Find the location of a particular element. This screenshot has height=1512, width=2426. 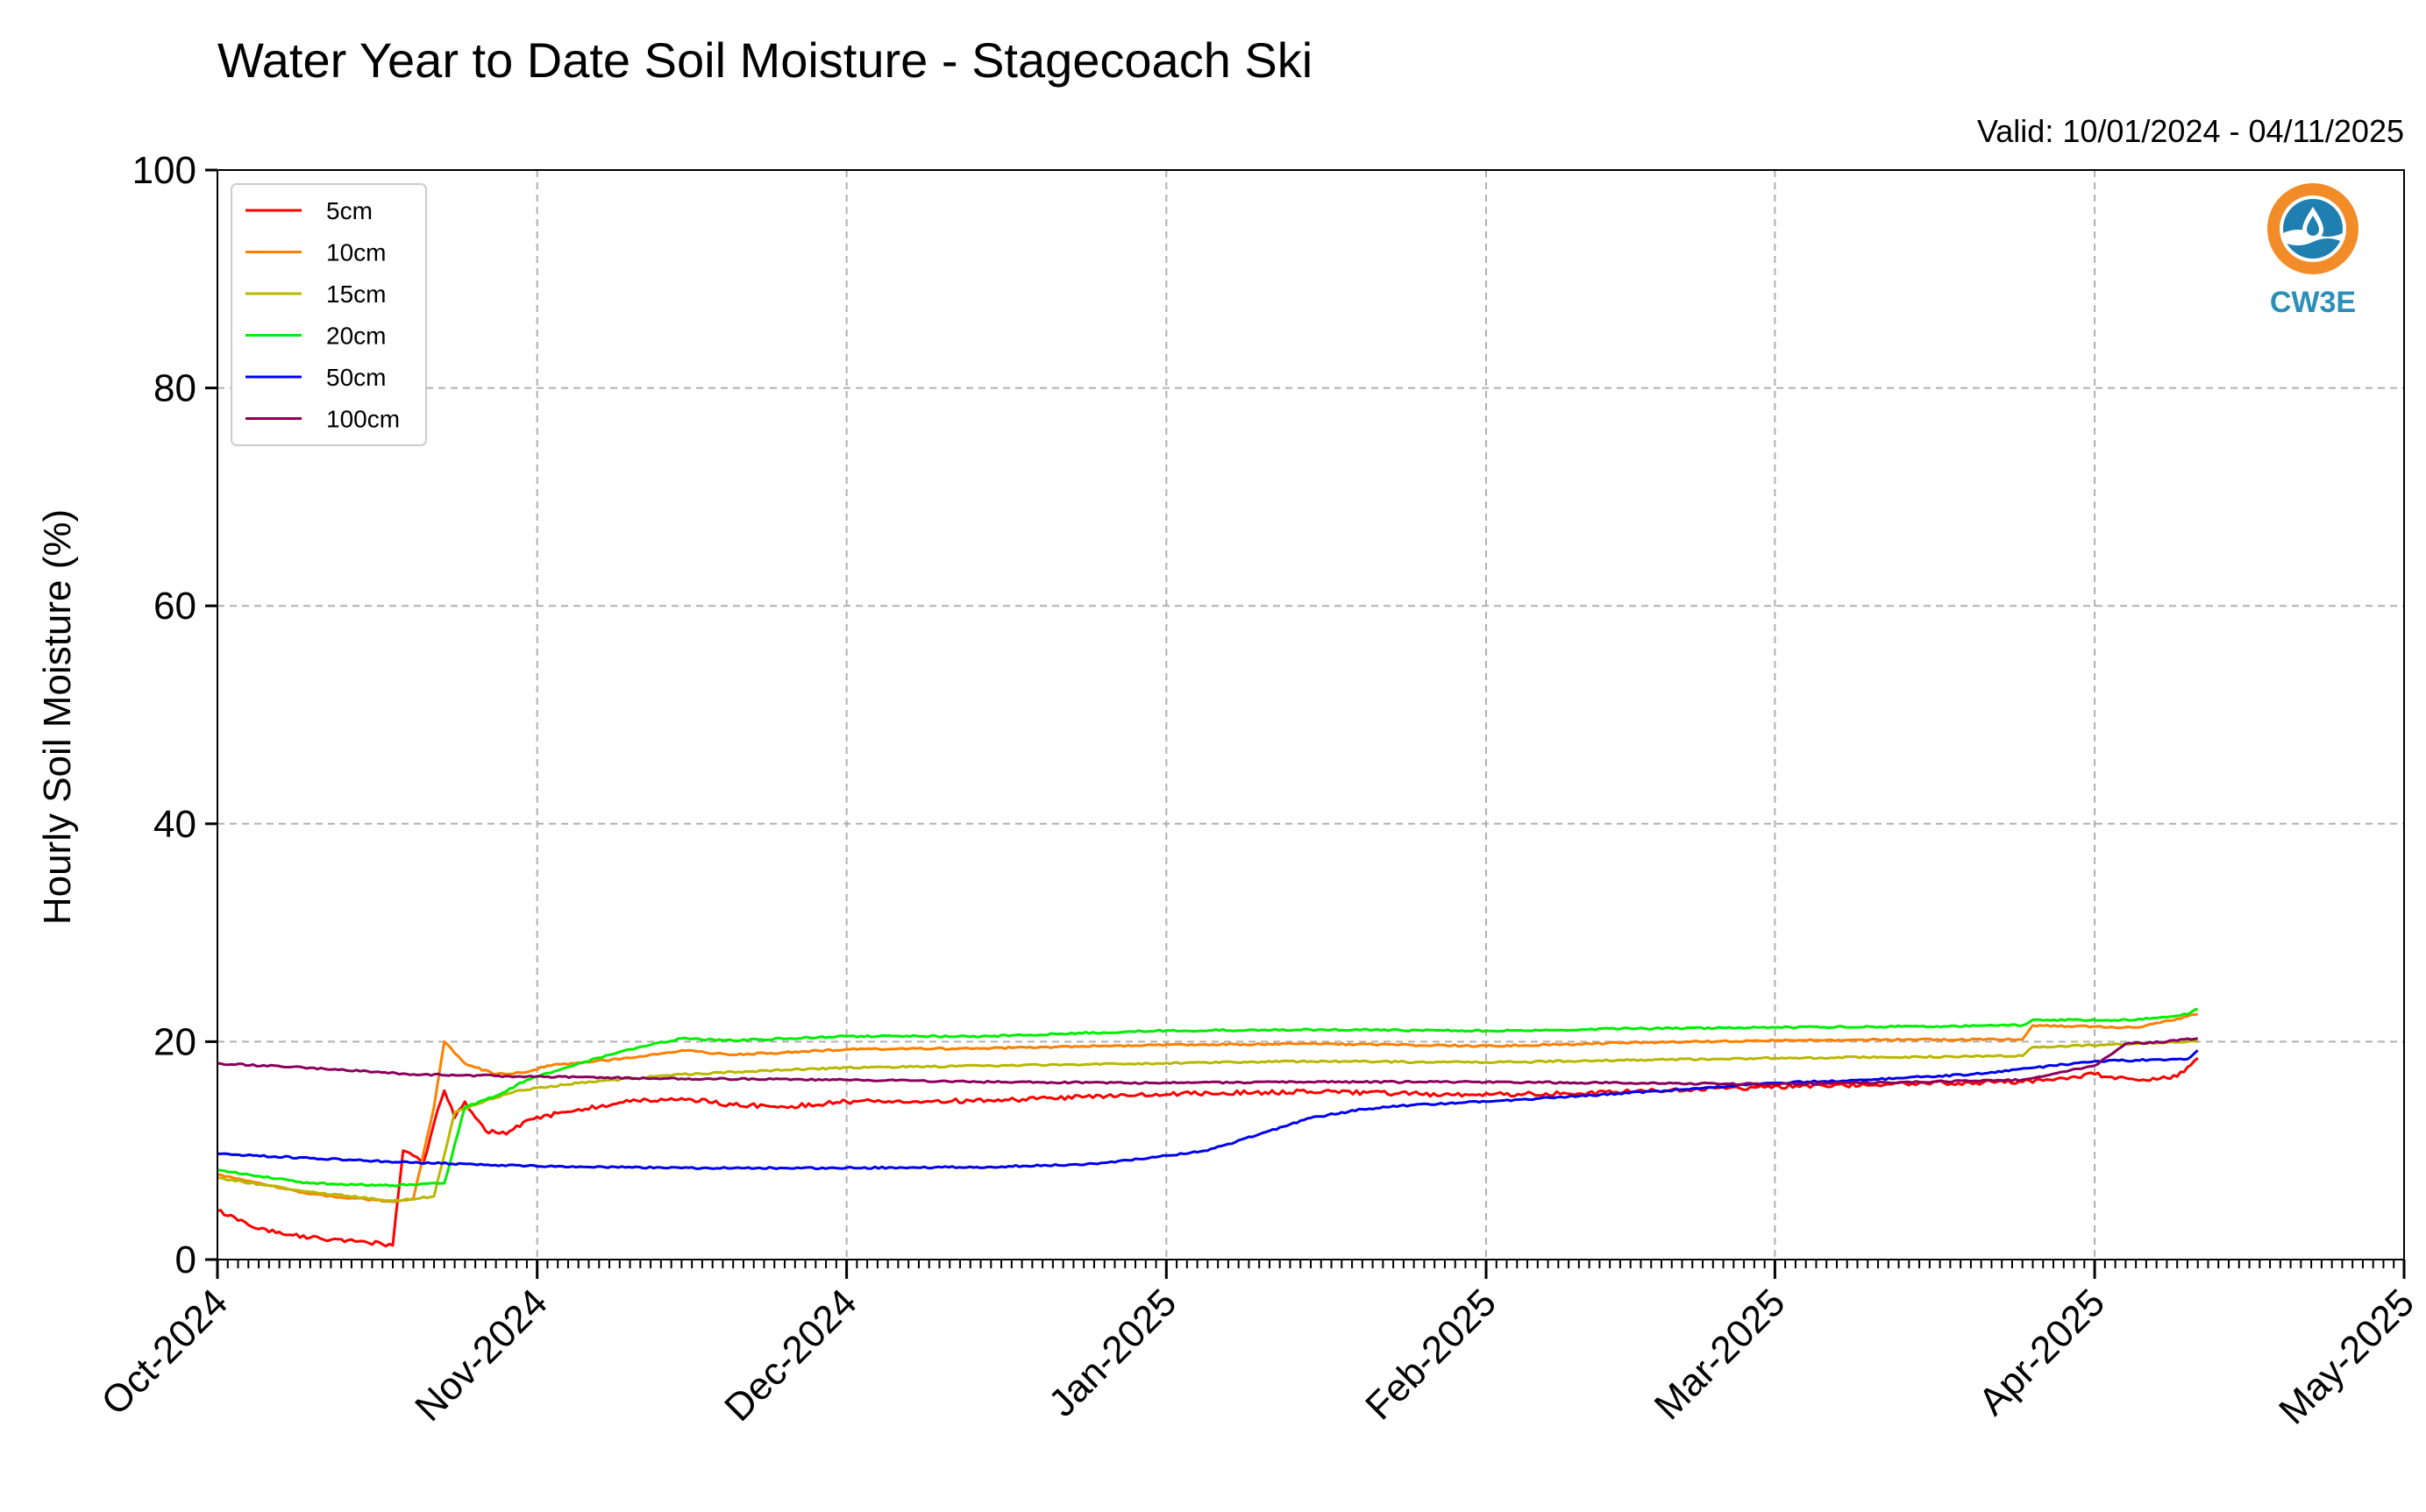

legend-label-100cm: 100cm is located at coordinates (363, 419).